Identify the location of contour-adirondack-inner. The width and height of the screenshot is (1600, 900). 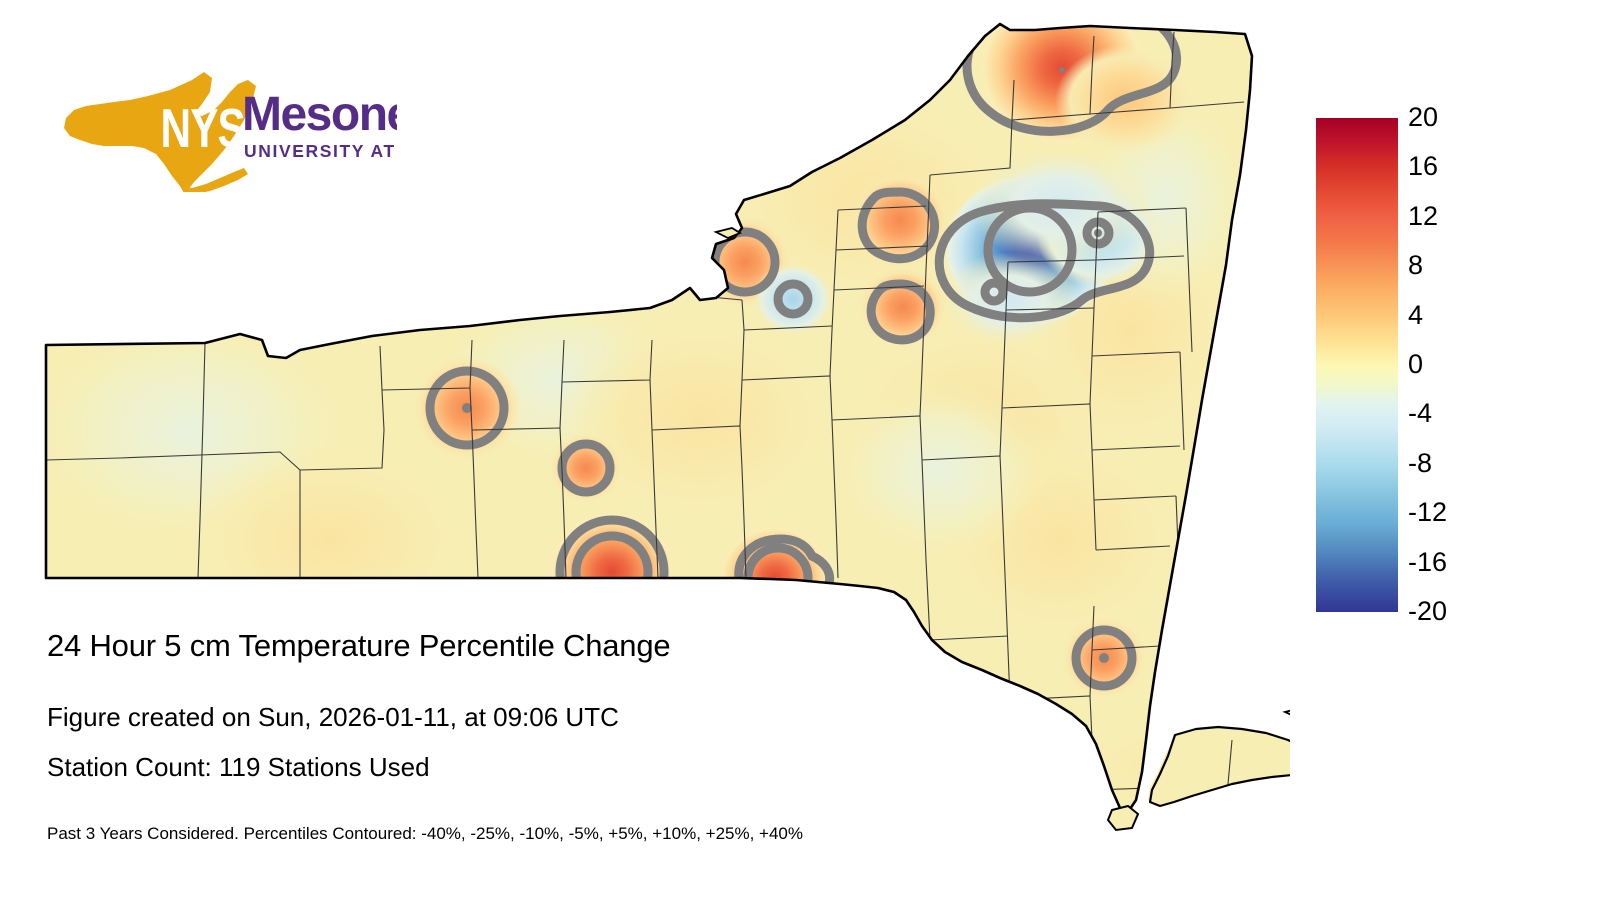
(1030, 250).